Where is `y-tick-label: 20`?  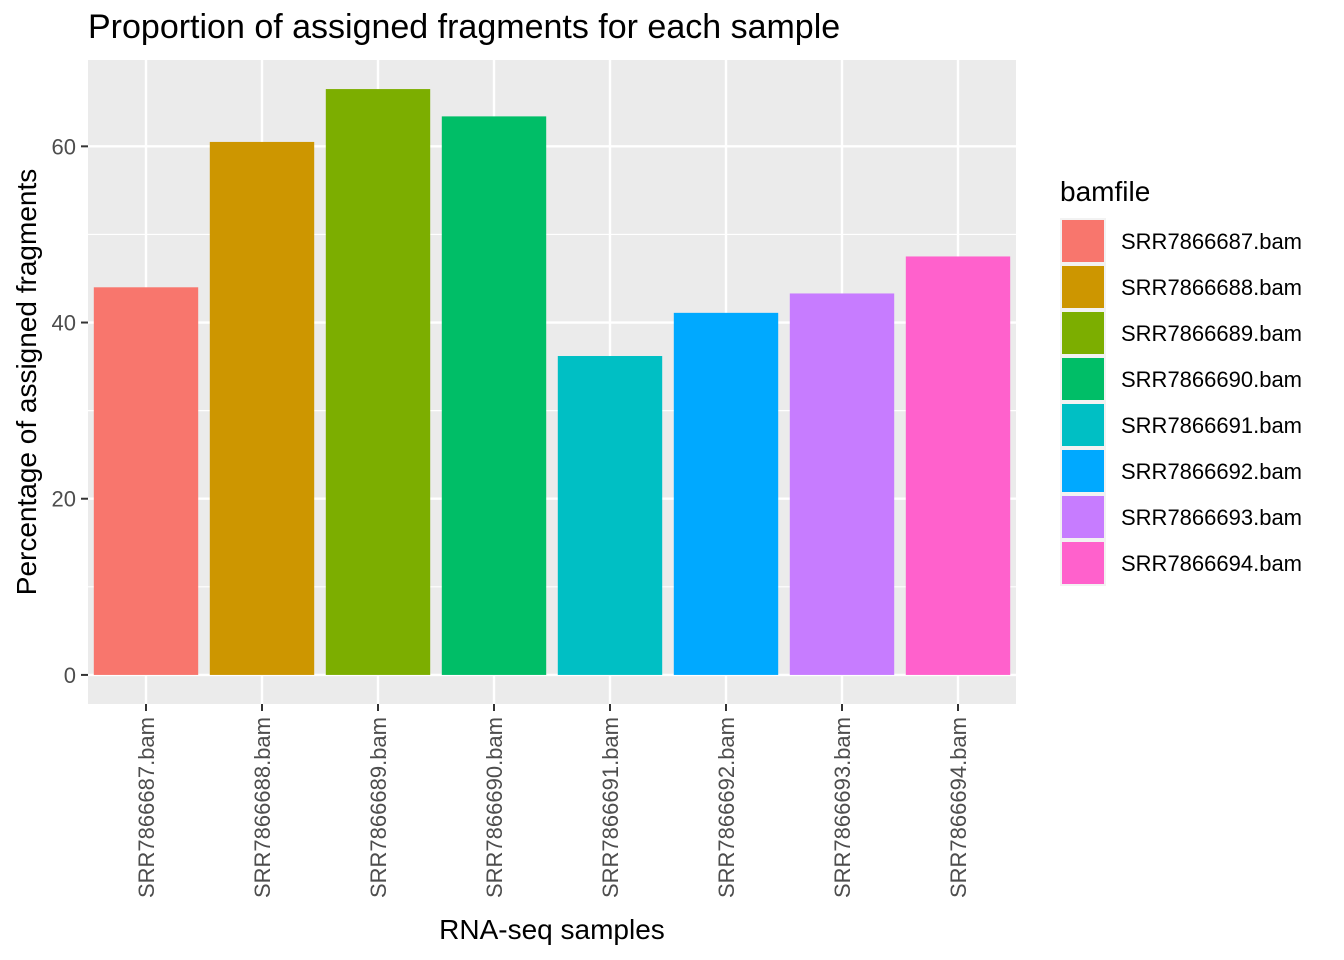 y-tick-label: 20 is located at coordinates (64, 499).